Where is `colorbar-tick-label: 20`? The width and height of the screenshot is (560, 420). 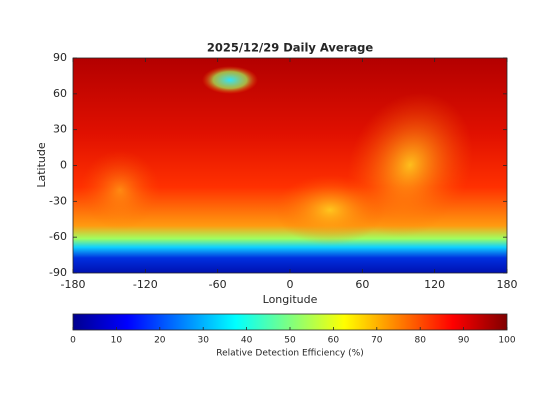 colorbar-tick-label: 20 is located at coordinates (160, 341).